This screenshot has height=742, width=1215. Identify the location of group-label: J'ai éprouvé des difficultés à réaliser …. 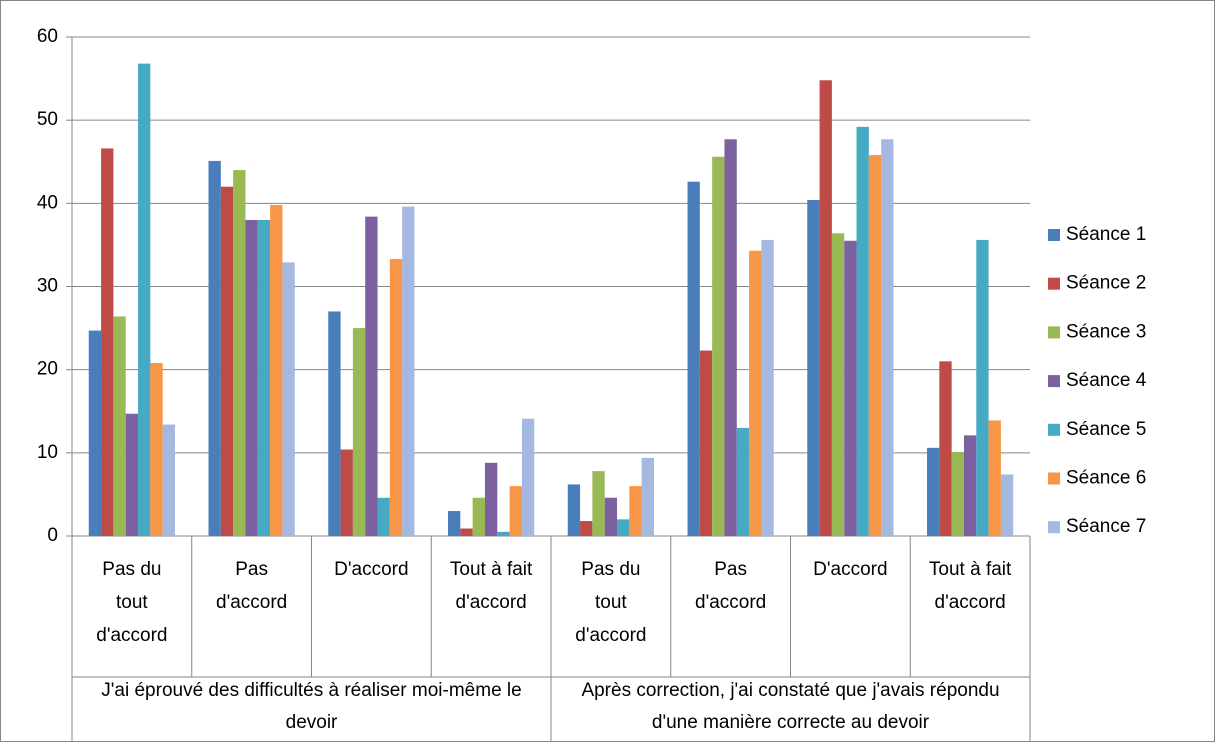
(311, 706).